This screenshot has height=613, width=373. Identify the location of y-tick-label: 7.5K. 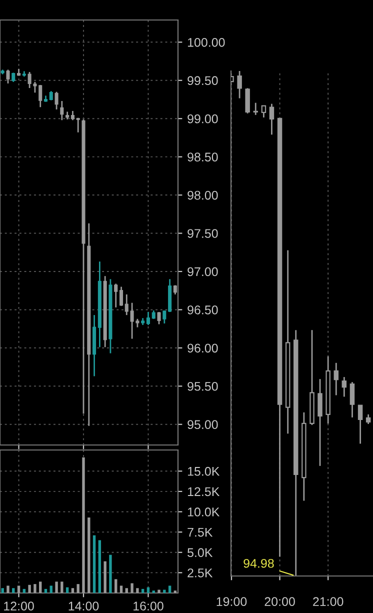
(200, 532).